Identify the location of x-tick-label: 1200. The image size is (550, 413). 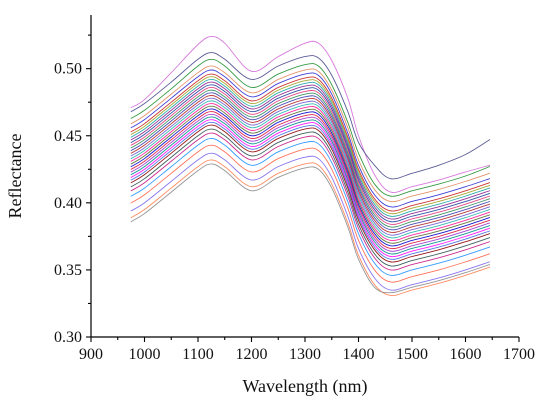
(252, 354).